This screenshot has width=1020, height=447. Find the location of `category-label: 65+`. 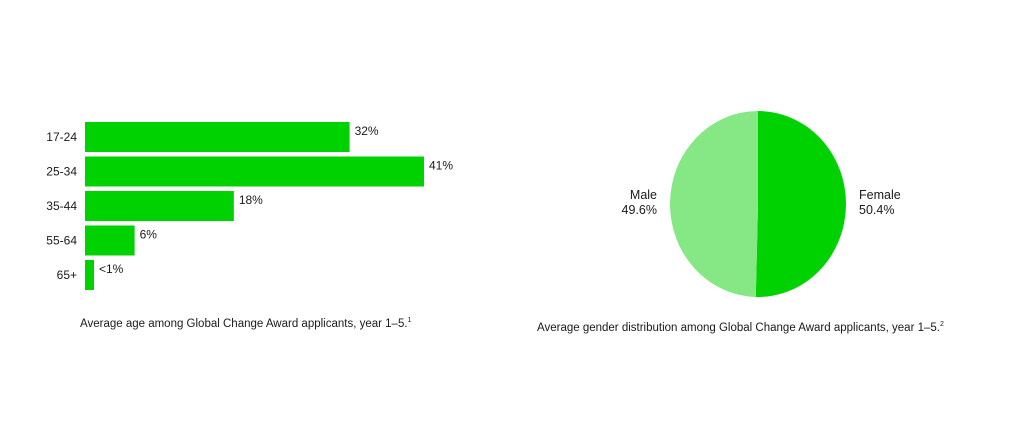

category-label: 65+ is located at coordinates (67, 275).